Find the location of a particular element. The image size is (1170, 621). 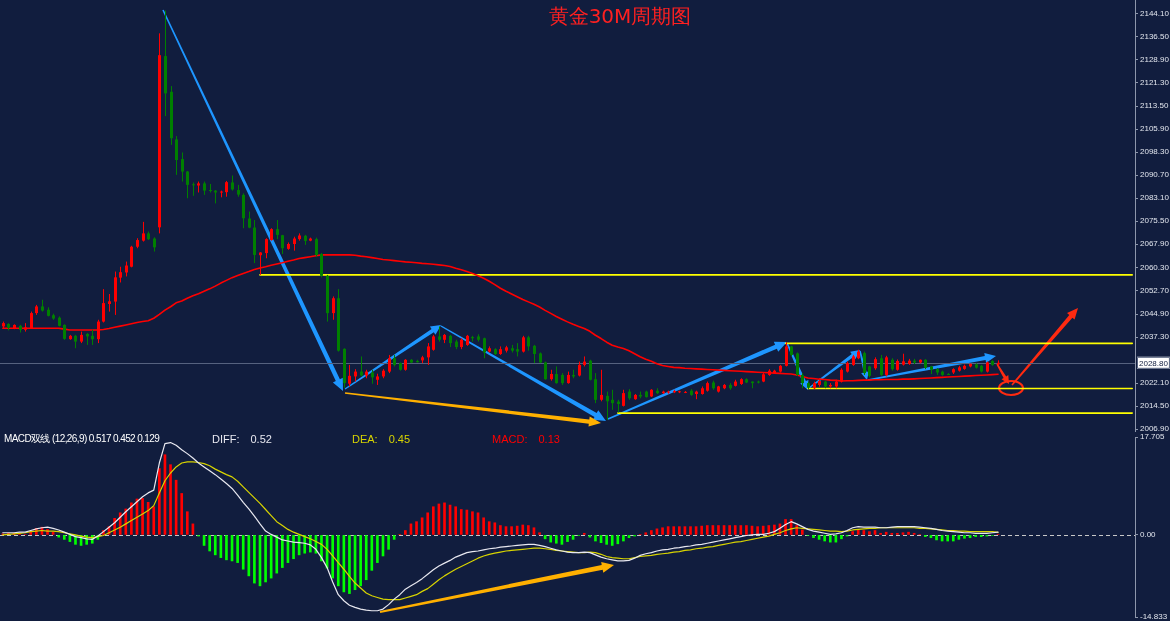

y-tick-label: 17.705 is located at coordinates (1153, 437).